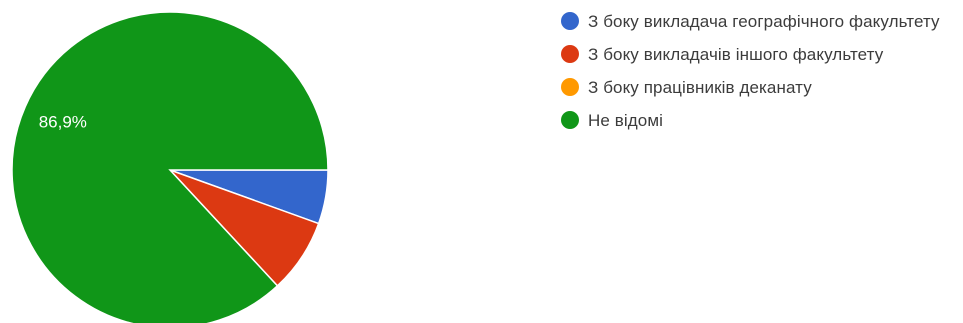  I want to click on legend-item-dean-office: З боку працівників деканату, so click(761, 88).